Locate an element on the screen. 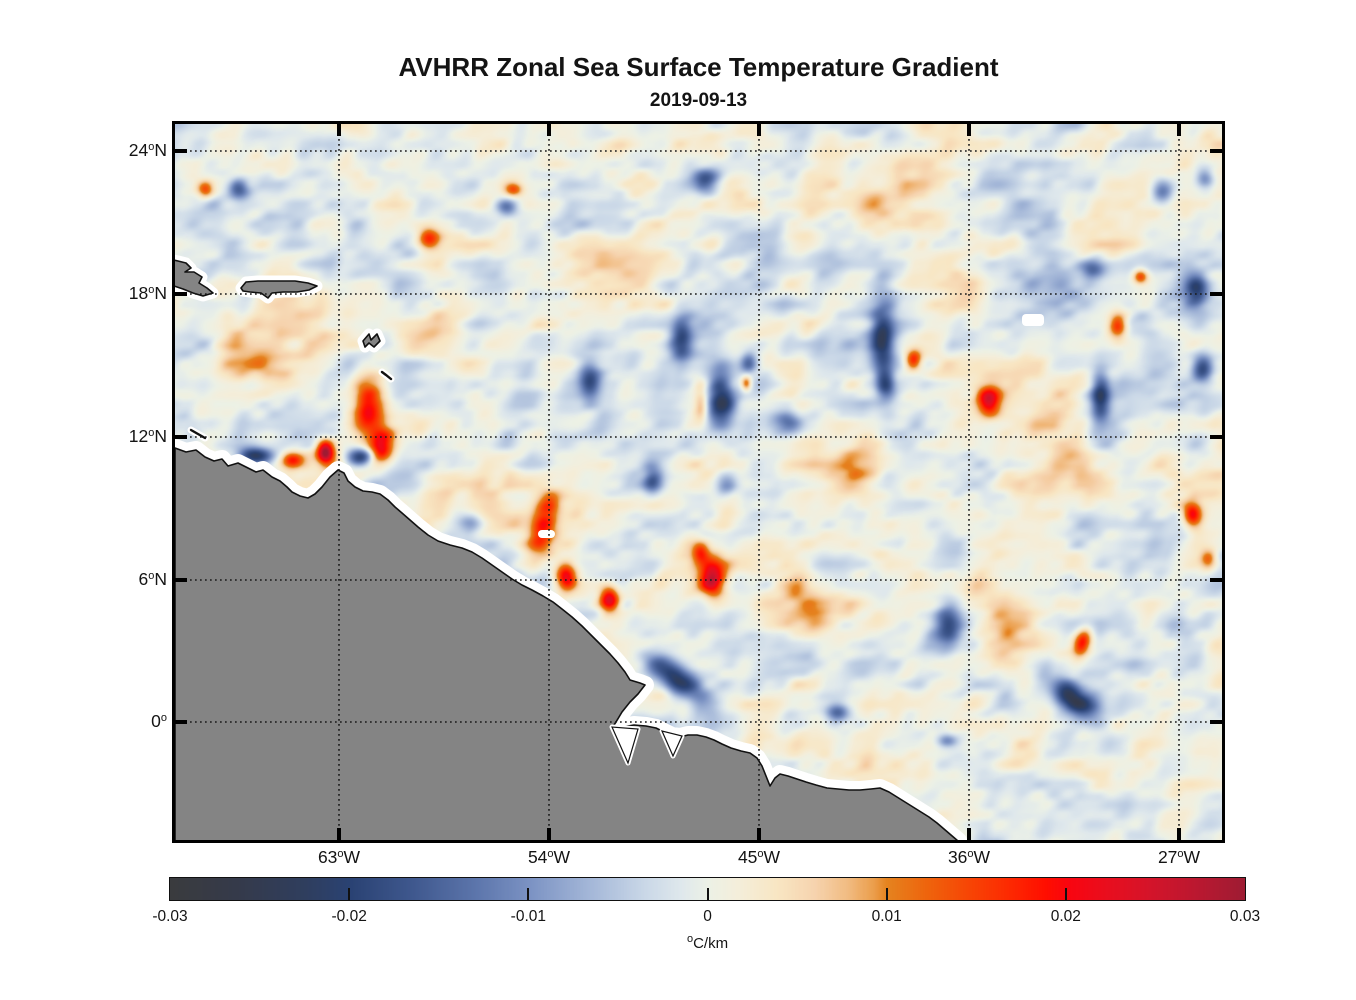 This screenshot has width=1356, height=1000. colorbar-tick-label: -0.02 is located at coordinates (349, 916).